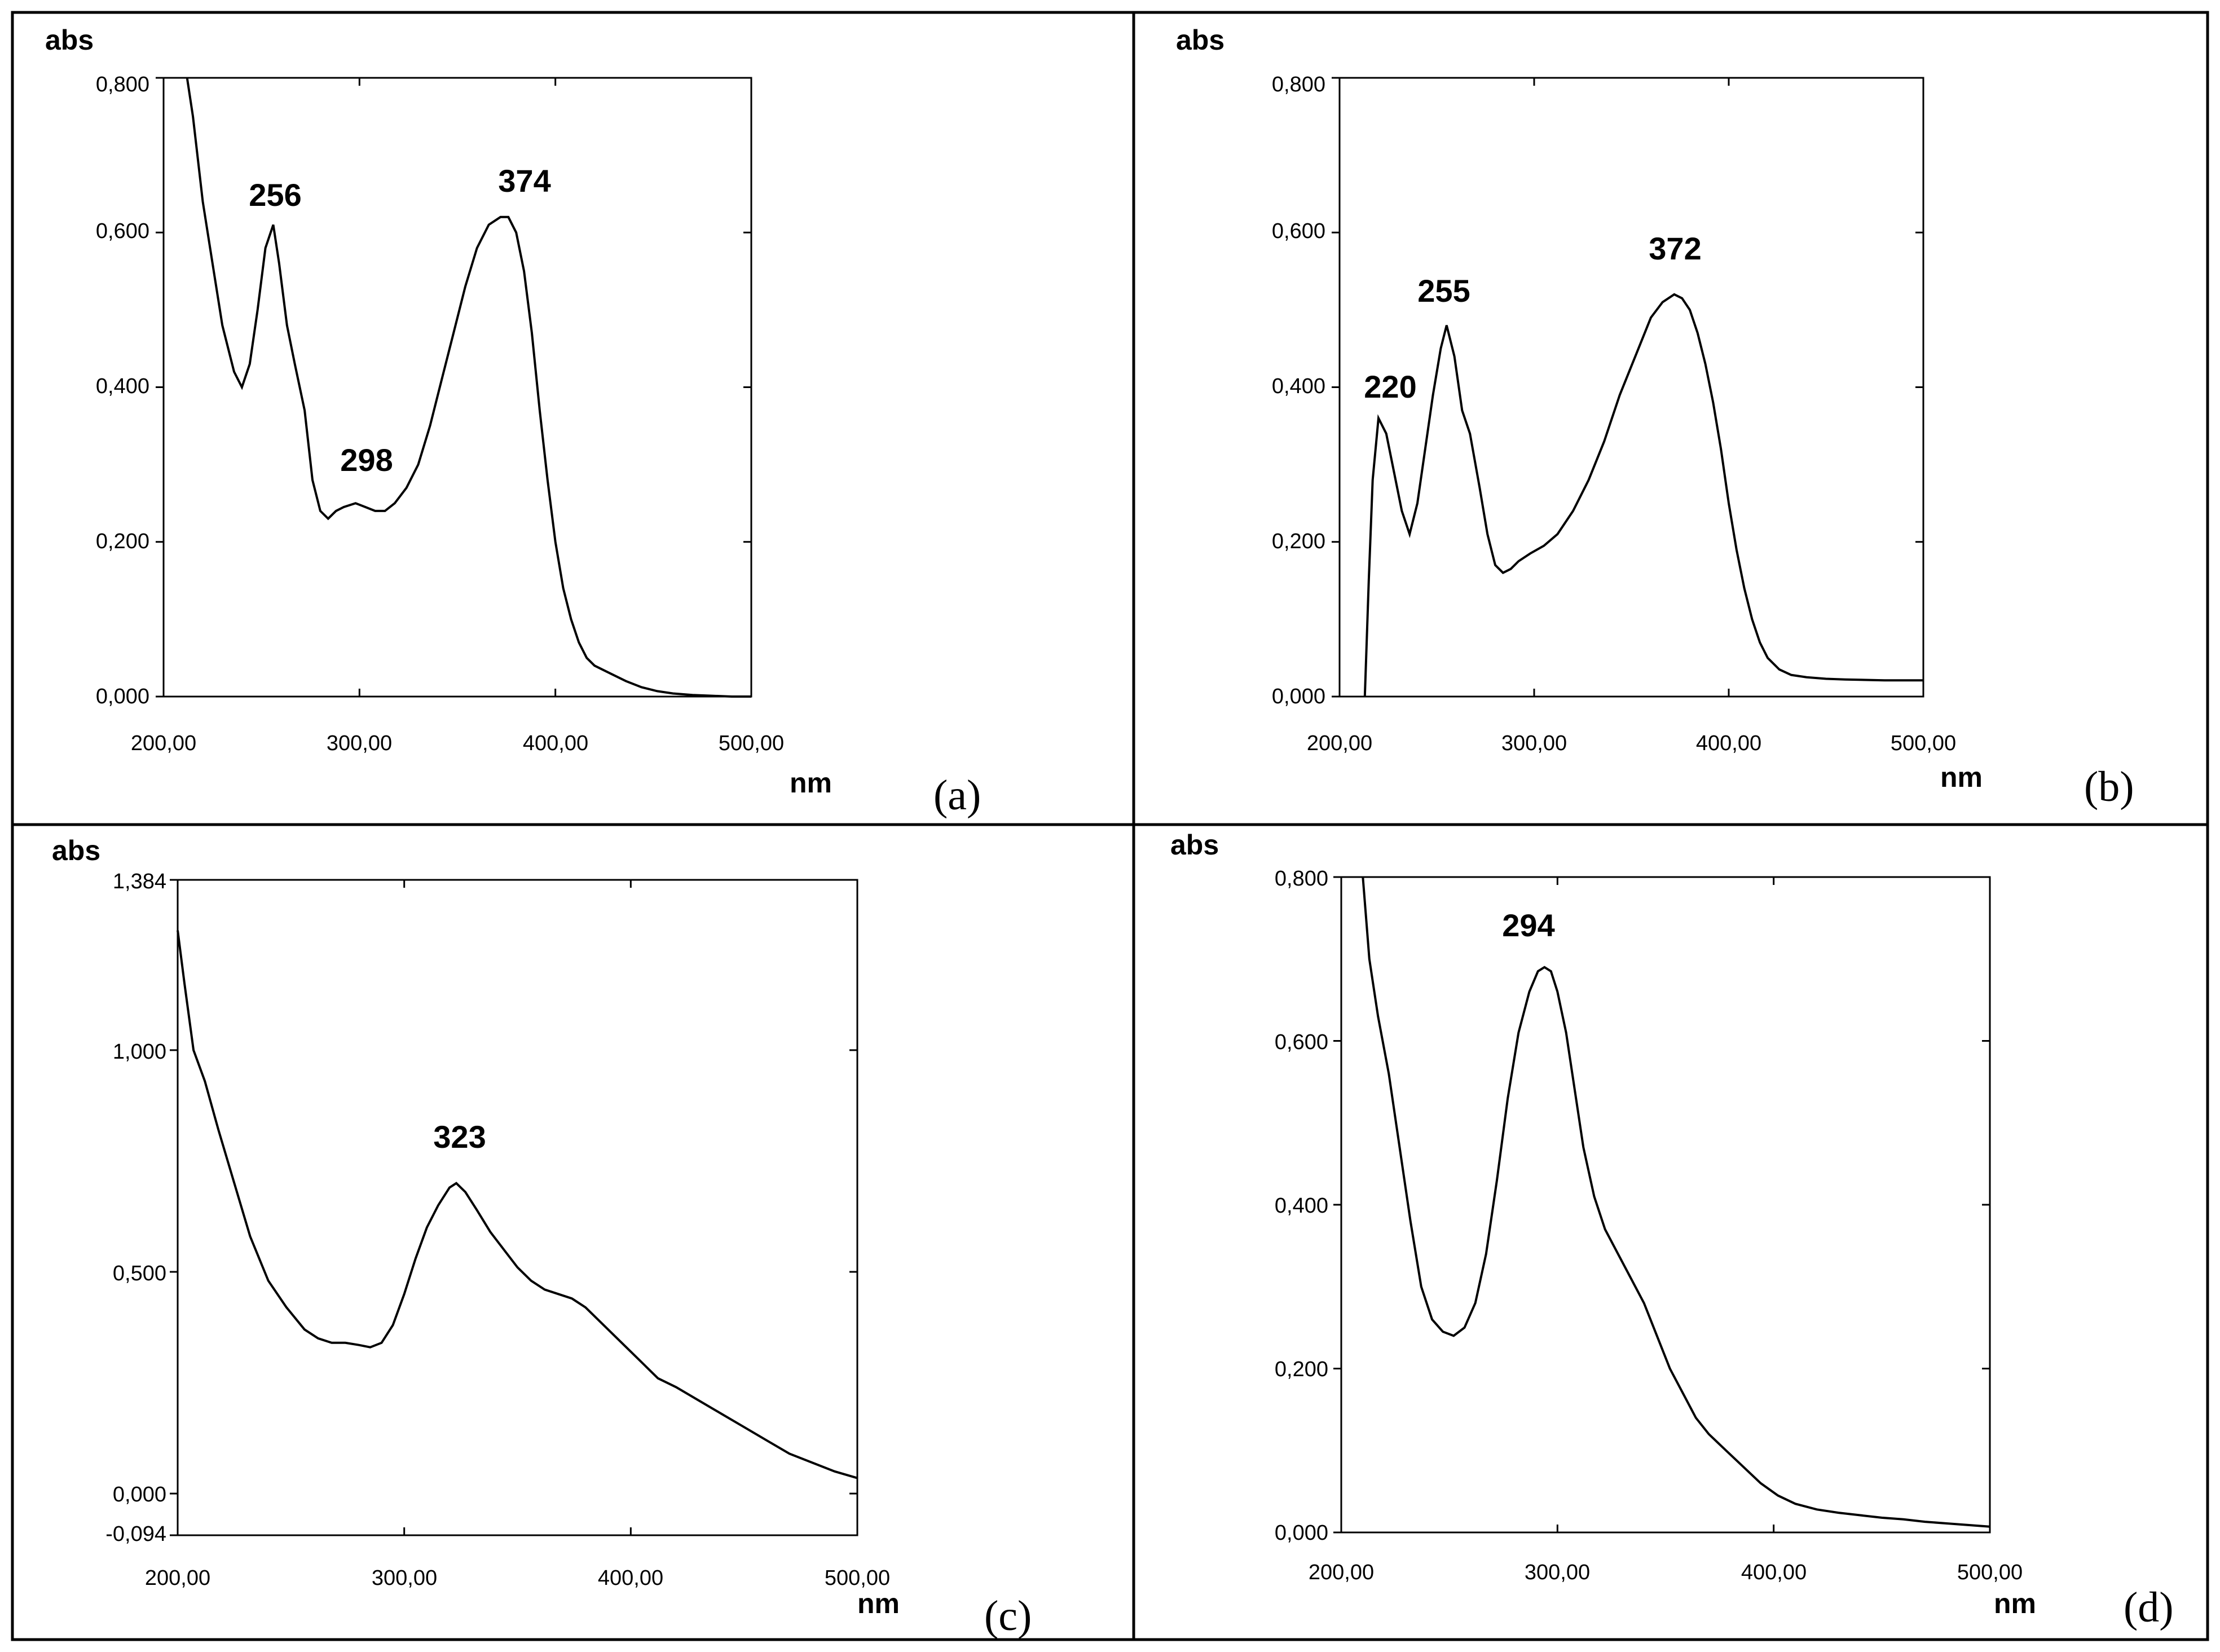 This screenshot has width=2220, height=1652. I want to click on peak-label-a-0: 256, so click(275, 195).